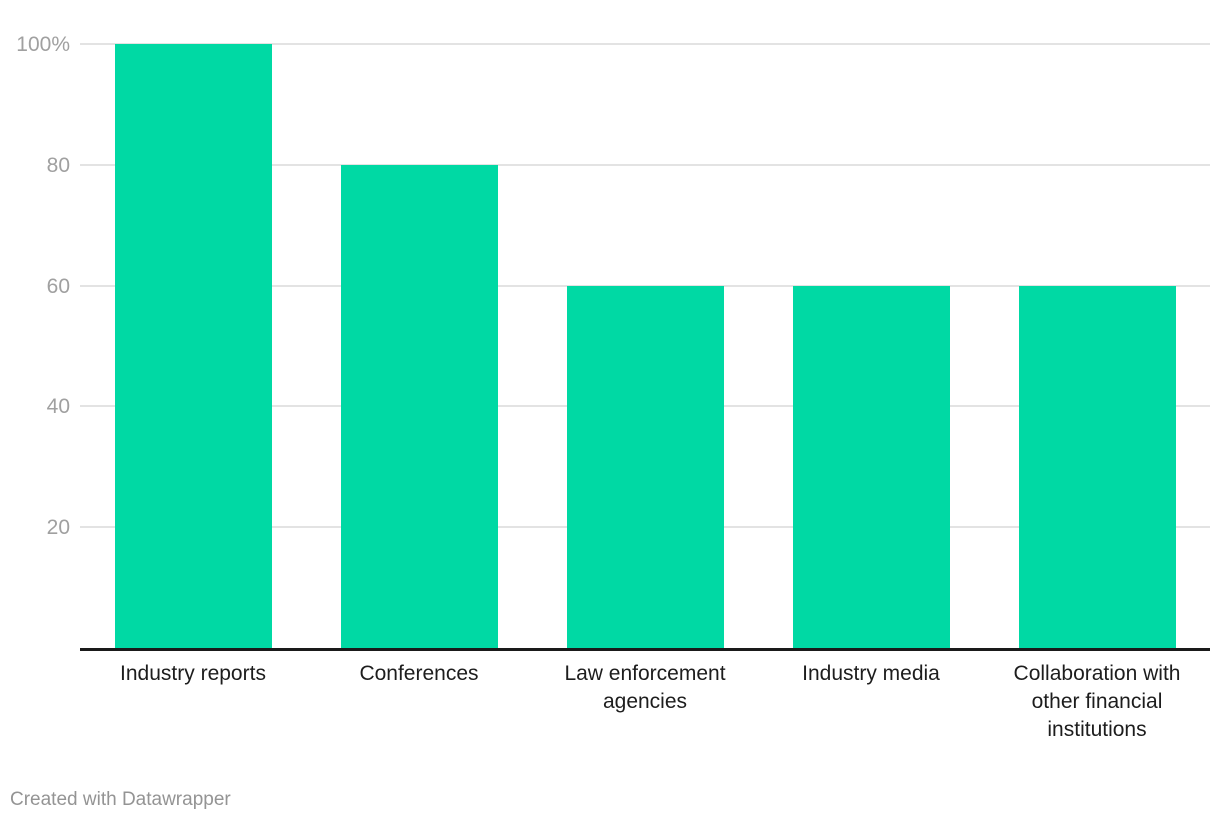 Image resolution: width=1220 pixels, height=824 pixels. Describe the element at coordinates (120, 799) in the screenshot. I see `footer-credit-link: Created with Datawrapper` at that location.